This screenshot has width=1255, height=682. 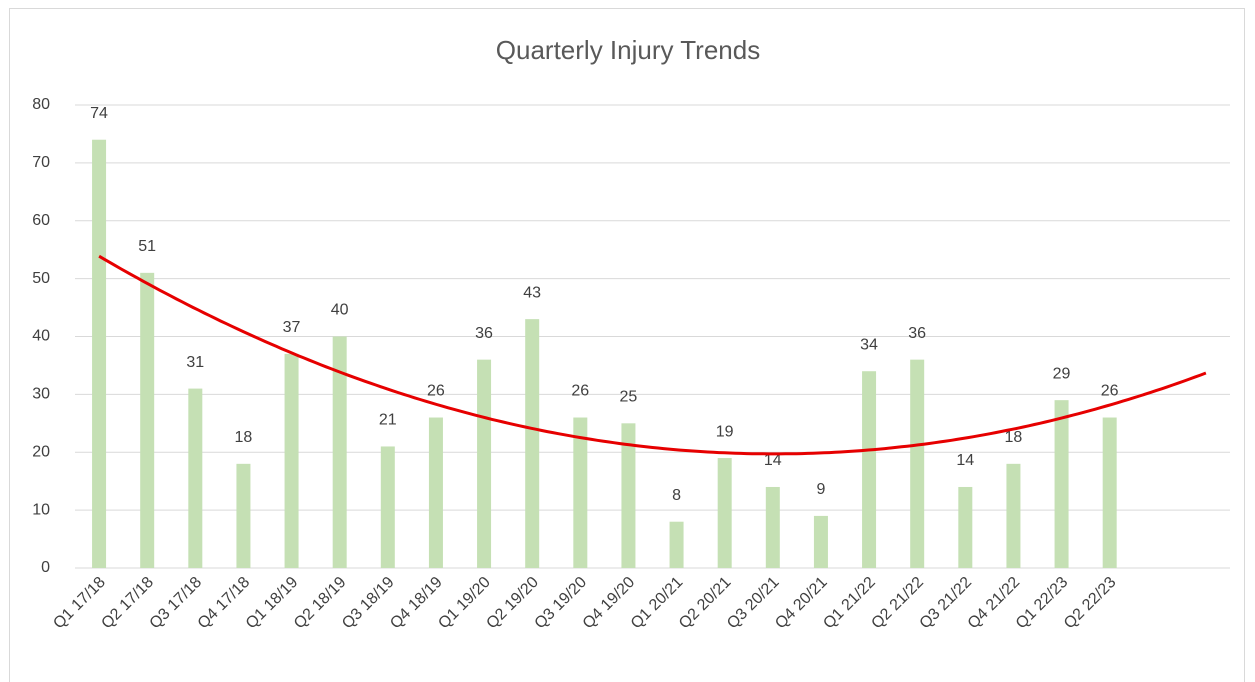 What do you see at coordinates (628, 50) in the screenshot?
I see `chart-title: Quarterly Injury Trends` at bounding box center [628, 50].